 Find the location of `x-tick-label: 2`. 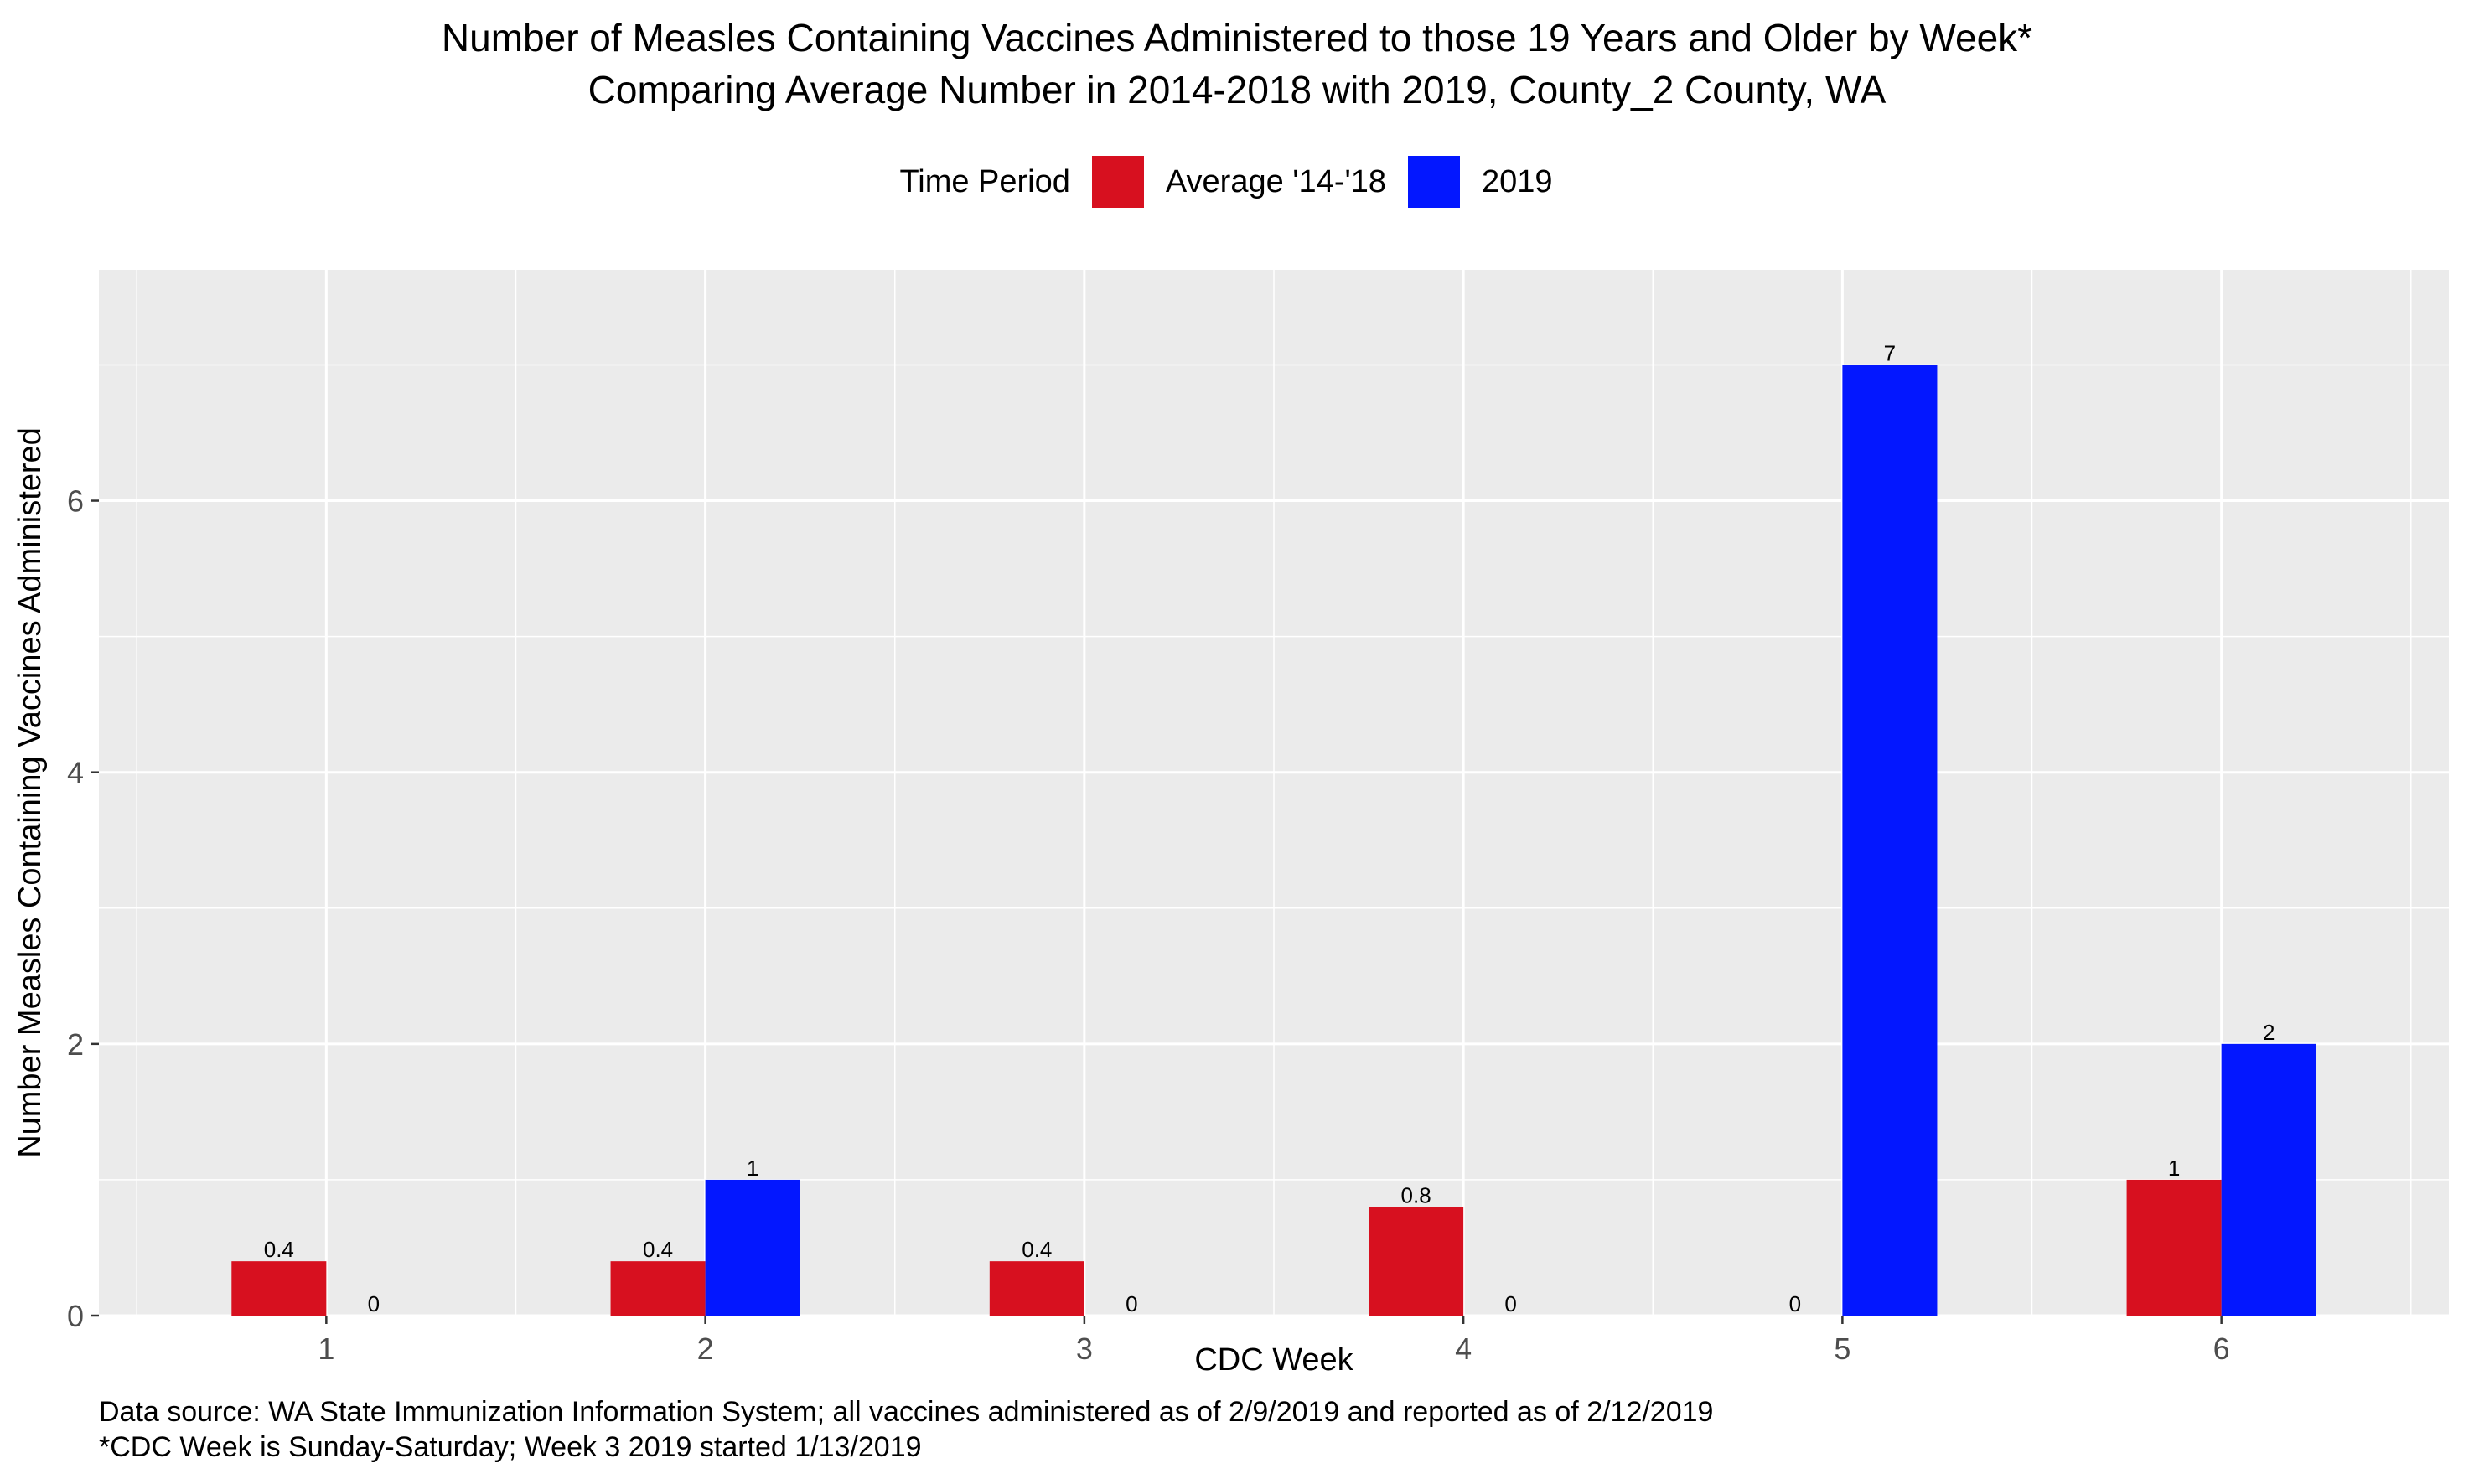

x-tick-label: 2 is located at coordinates (705, 1348).